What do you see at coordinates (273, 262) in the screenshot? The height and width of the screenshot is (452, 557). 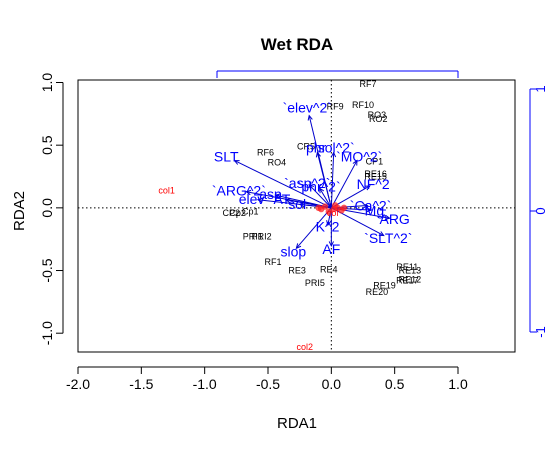 I see `site-label: RF1` at bounding box center [273, 262].